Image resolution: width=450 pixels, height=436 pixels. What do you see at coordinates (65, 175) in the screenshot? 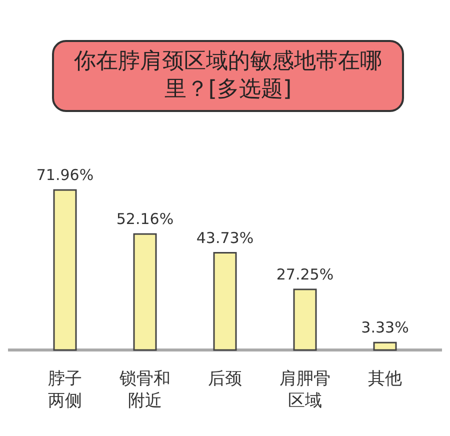
I see `data-label: 71.96%` at bounding box center [65, 175].